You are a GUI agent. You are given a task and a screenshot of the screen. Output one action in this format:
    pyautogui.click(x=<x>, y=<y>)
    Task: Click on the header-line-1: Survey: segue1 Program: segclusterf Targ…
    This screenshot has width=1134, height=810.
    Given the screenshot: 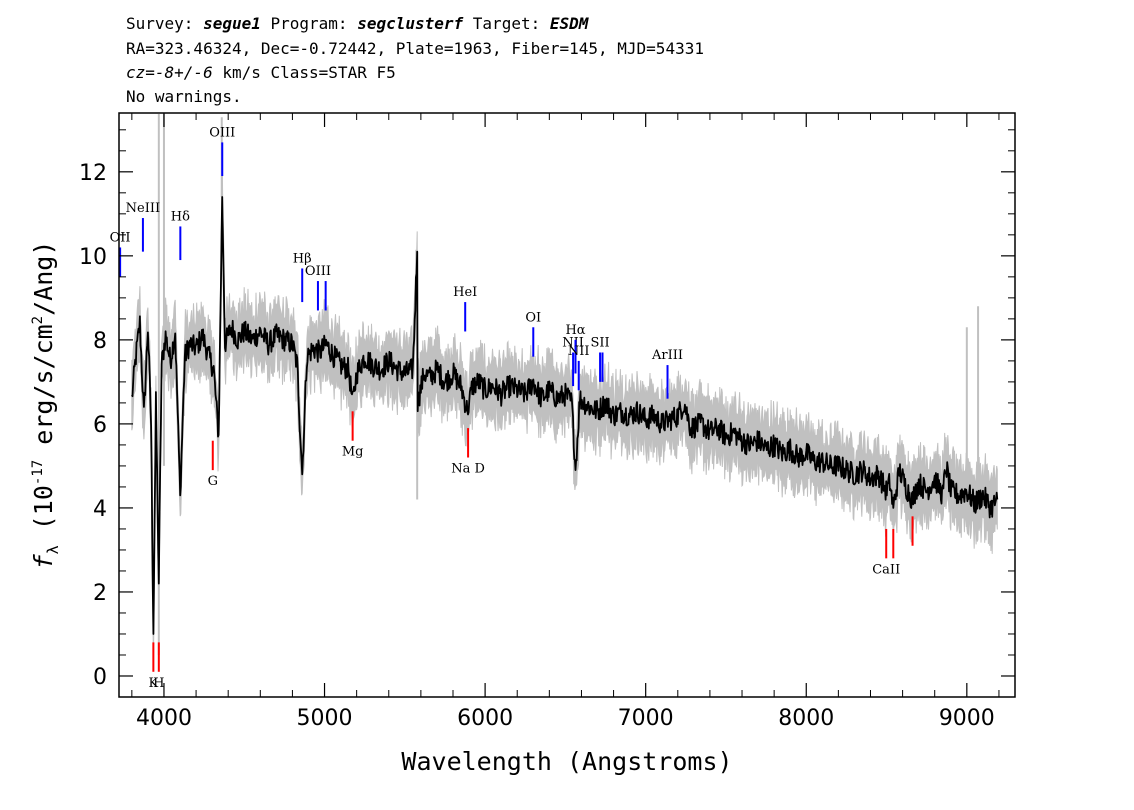 What is the action you would take?
    pyautogui.click(x=358, y=23)
    